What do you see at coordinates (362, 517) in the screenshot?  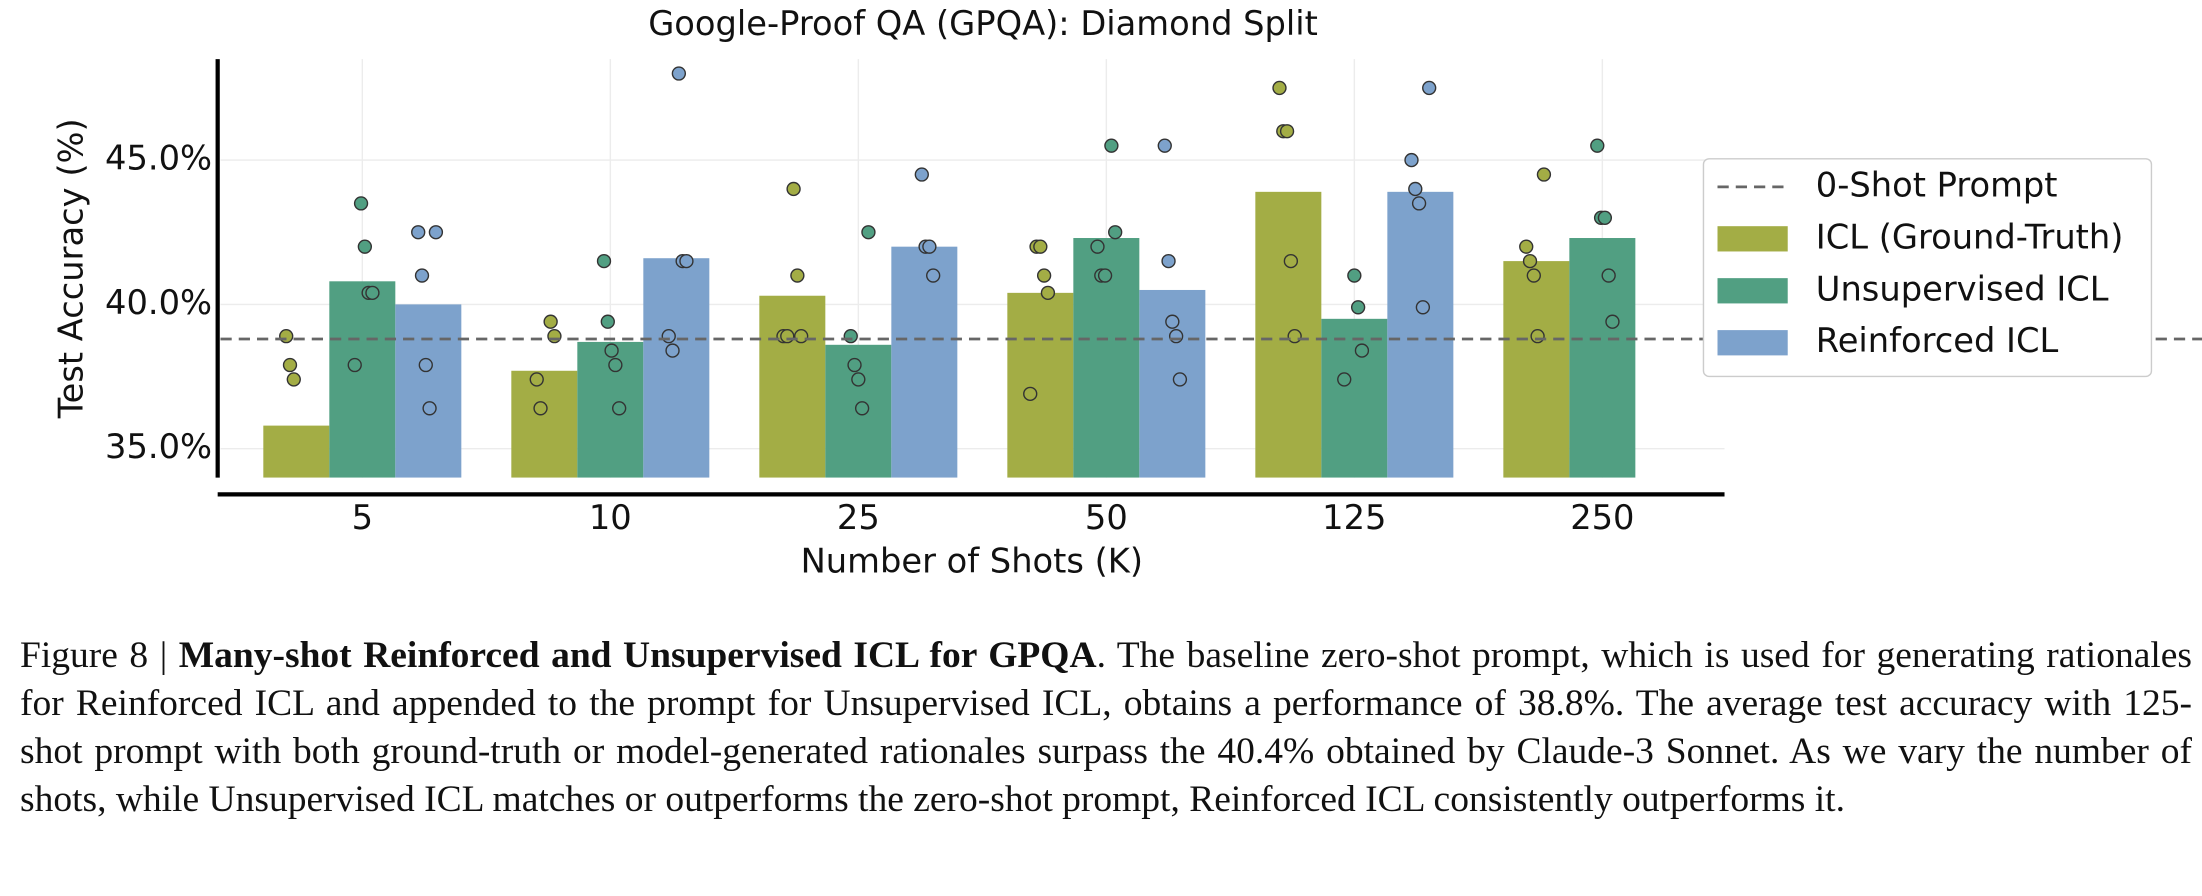 I see `x-tick-label: 5` at bounding box center [362, 517].